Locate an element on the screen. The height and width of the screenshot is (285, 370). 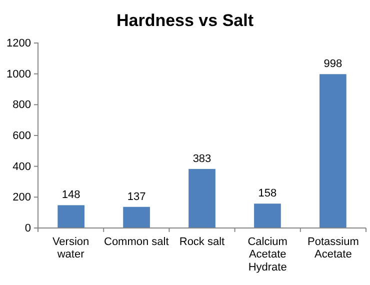
data-label: 137 is located at coordinates (136, 196).